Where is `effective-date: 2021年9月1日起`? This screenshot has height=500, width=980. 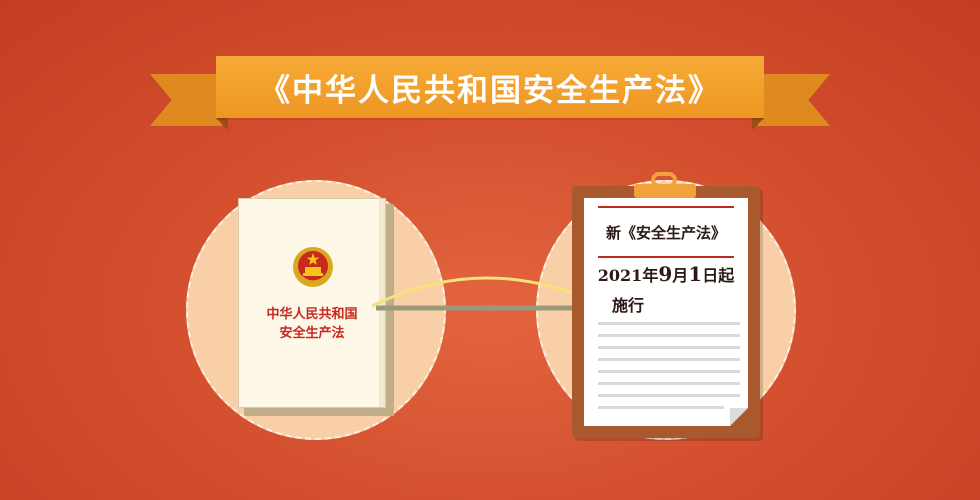
effective-date: 2021年9月1日起 is located at coordinates (666, 274).